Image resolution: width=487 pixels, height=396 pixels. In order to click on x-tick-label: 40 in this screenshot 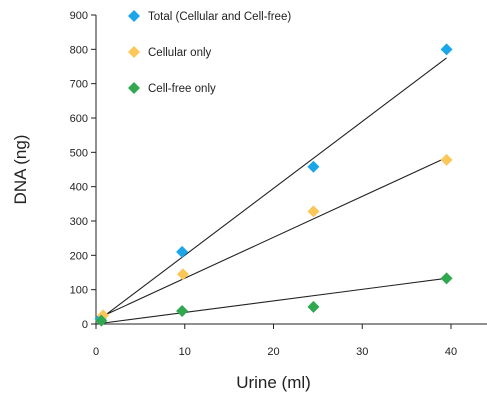, I will do `click(451, 352)`.